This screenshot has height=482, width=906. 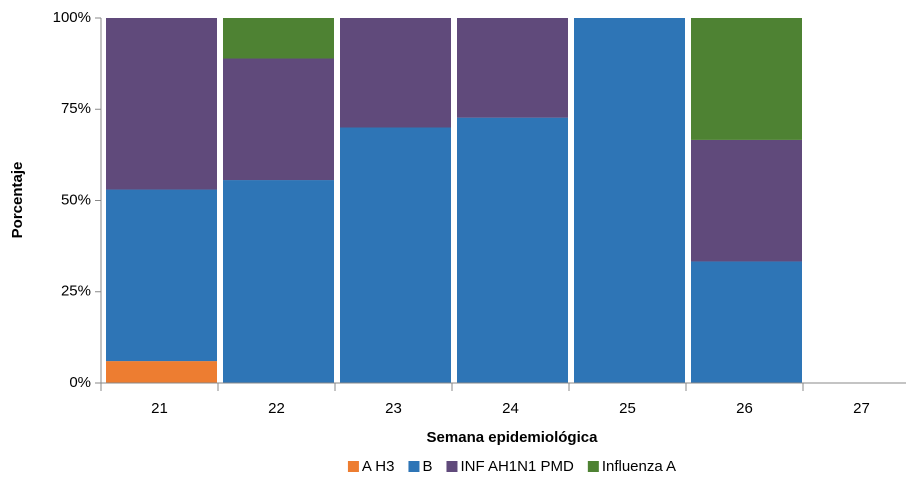 I want to click on legend-label: Influenza A, so click(x=639, y=466).